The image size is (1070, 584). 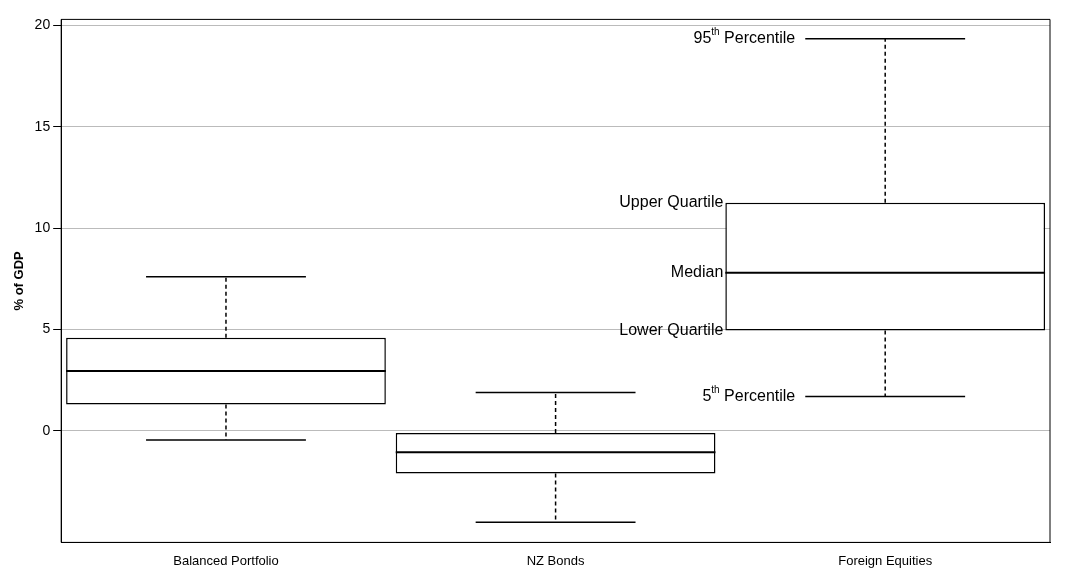 I want to click on y-tick-label: 0, so click(x=46, y=429).